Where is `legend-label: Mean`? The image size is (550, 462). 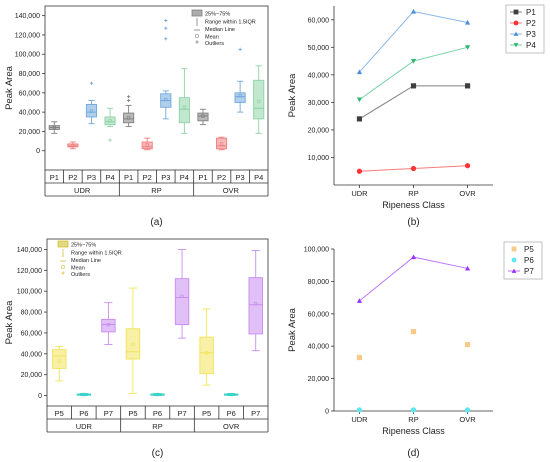
legend-label: Mean is located at coordinates (78, 269).